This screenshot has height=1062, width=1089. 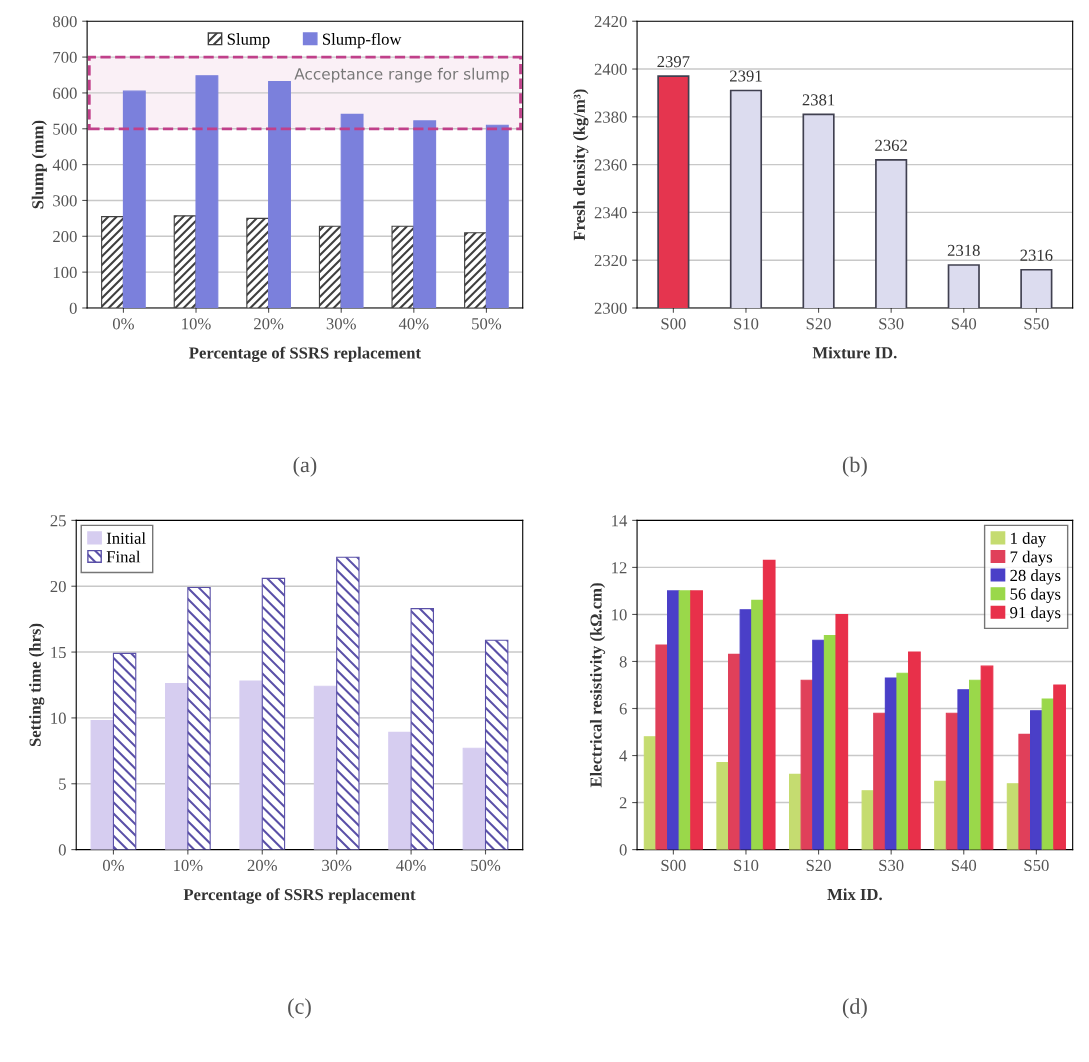 What do you see at coordinates (65, 129) in the screenshot?
I see `y-tick-label: 500` at bounding box center [65, 129].